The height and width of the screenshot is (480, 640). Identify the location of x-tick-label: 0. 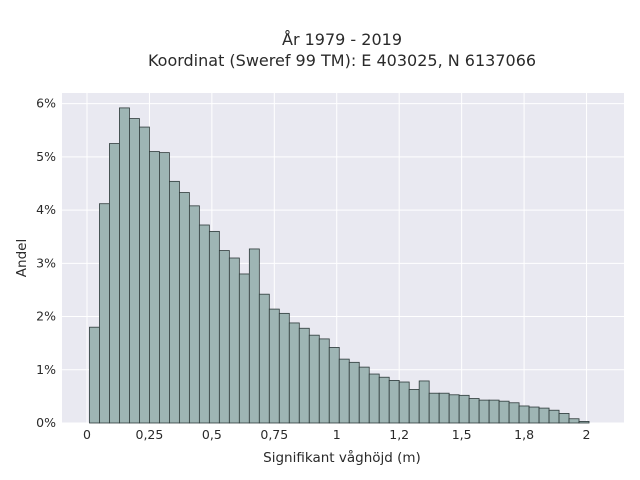
(87, 434).